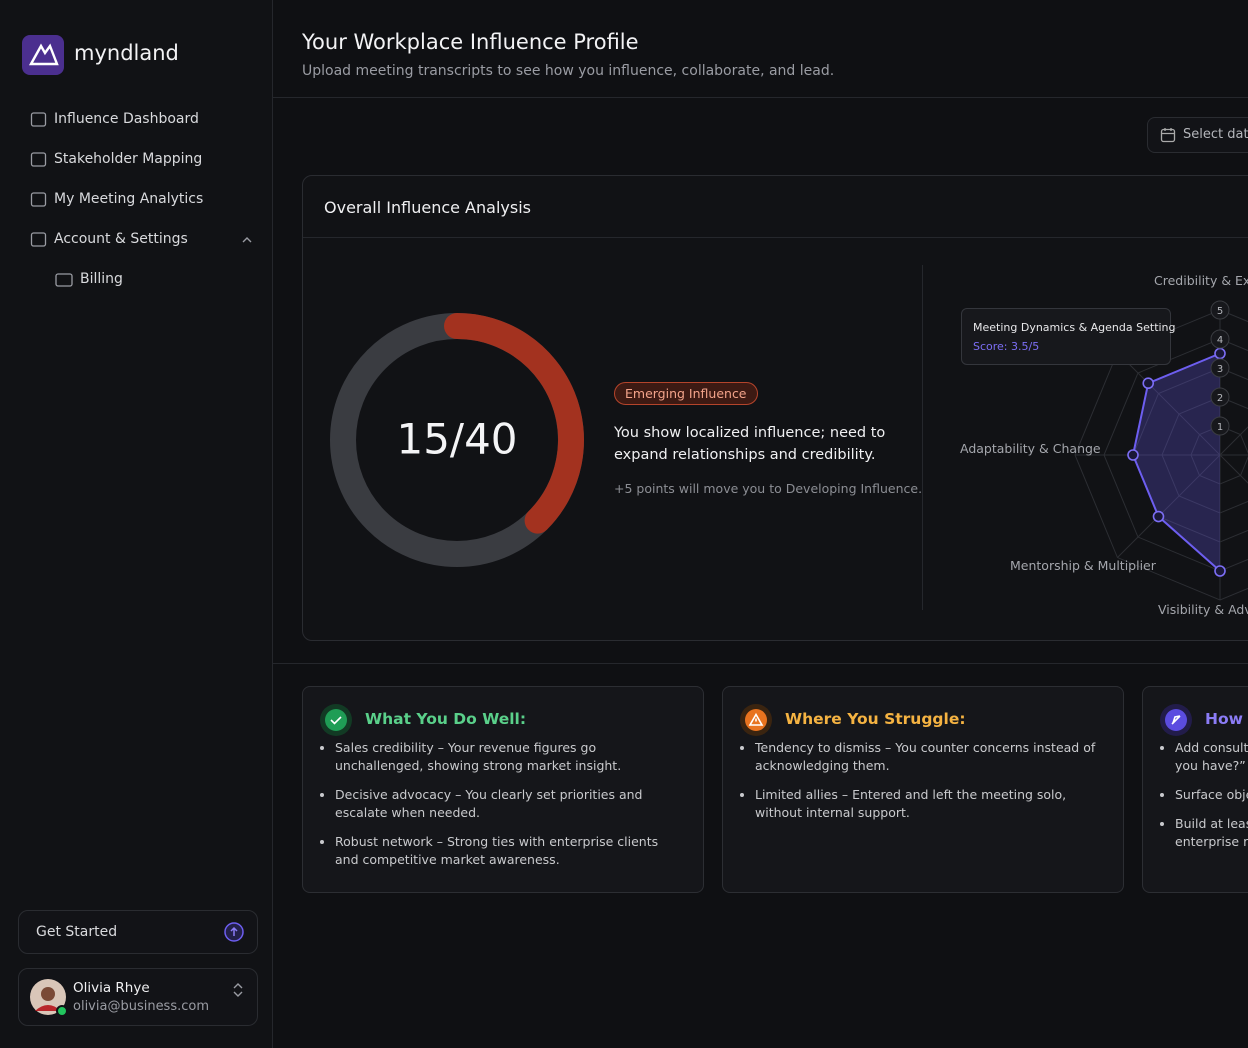 The height and width of the screenshot is (1048, 1248). What do you see at coordinates (427, 207) in the screenshot?
I see `panel-title: Overall Influence Analysis` at bounding box center [427, 207].